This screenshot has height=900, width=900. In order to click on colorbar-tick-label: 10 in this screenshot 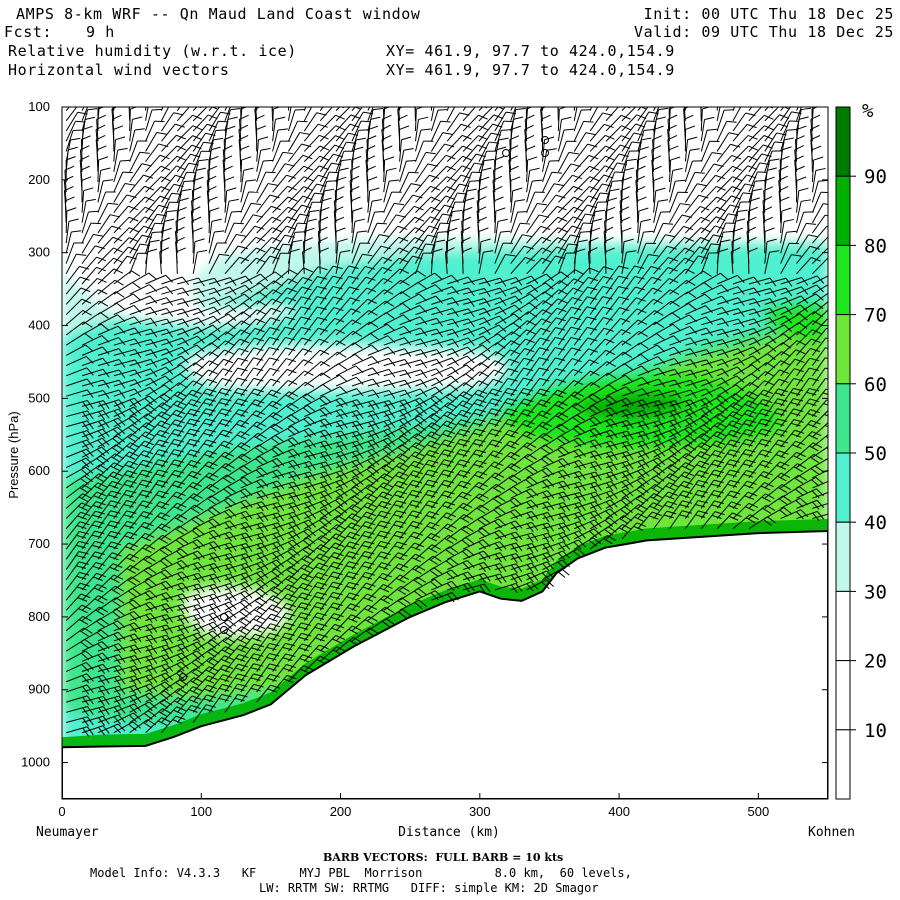, I will do `click(875, 731)`.